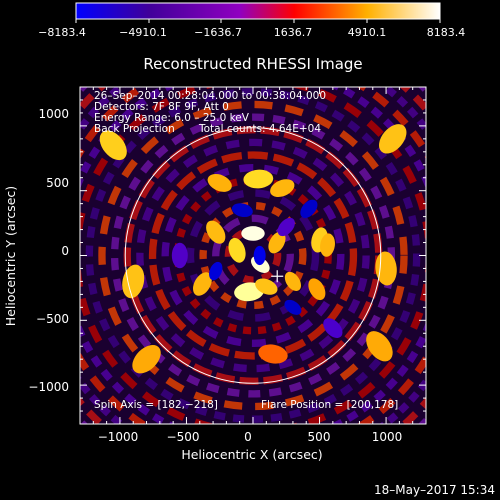 The height and width of the screenshot is (500, 500). What do you see at coordinates (10, 256) in the screenshot?
I see `y-axis-label: Heliocentric Y (arcsec)` at bounding box center [10, 256].